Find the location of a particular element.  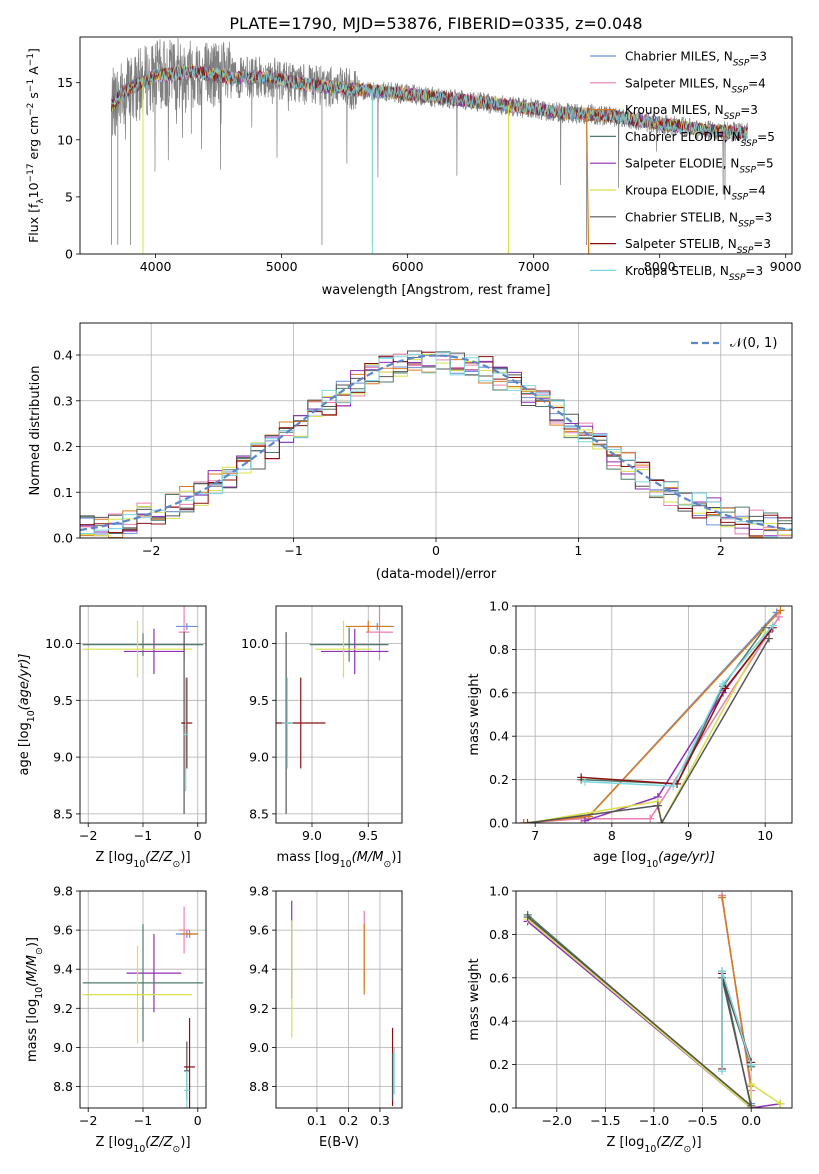

legend-entry: Salpeter ELODIE, NSSP=5 is located at coordinates (699, 166).